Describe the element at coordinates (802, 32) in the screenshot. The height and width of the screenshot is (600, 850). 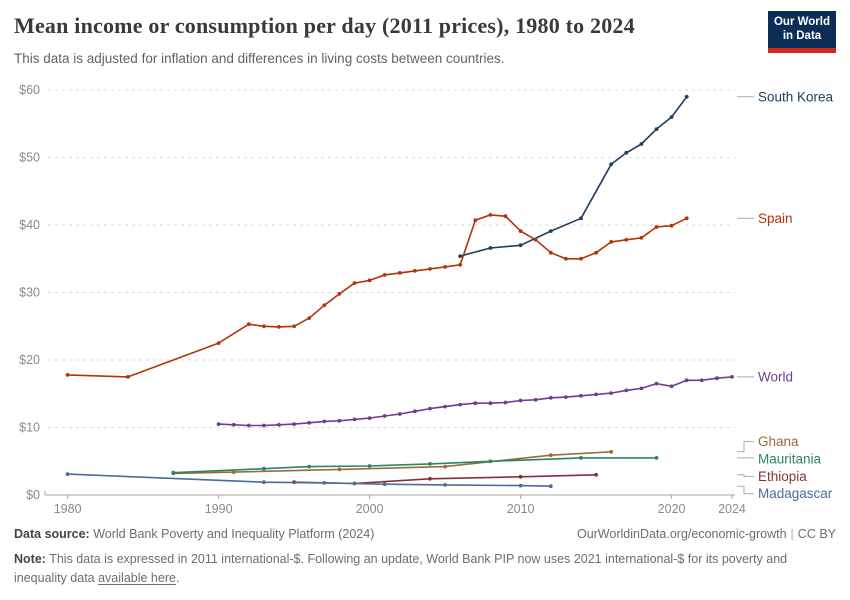
I see `owid-logo: Our World in Data` at that location.